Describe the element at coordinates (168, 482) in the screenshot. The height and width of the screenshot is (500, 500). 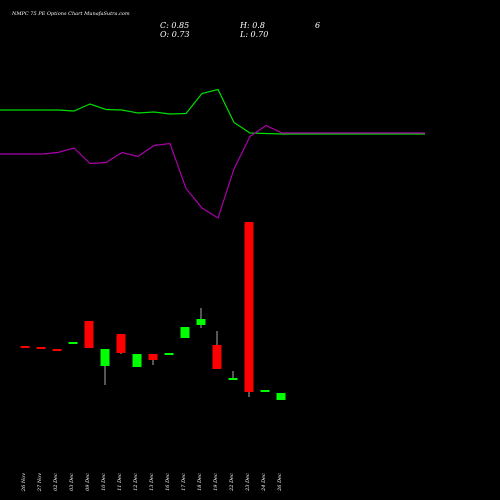
I see `x-tick-label: 16 Dec` at that location.